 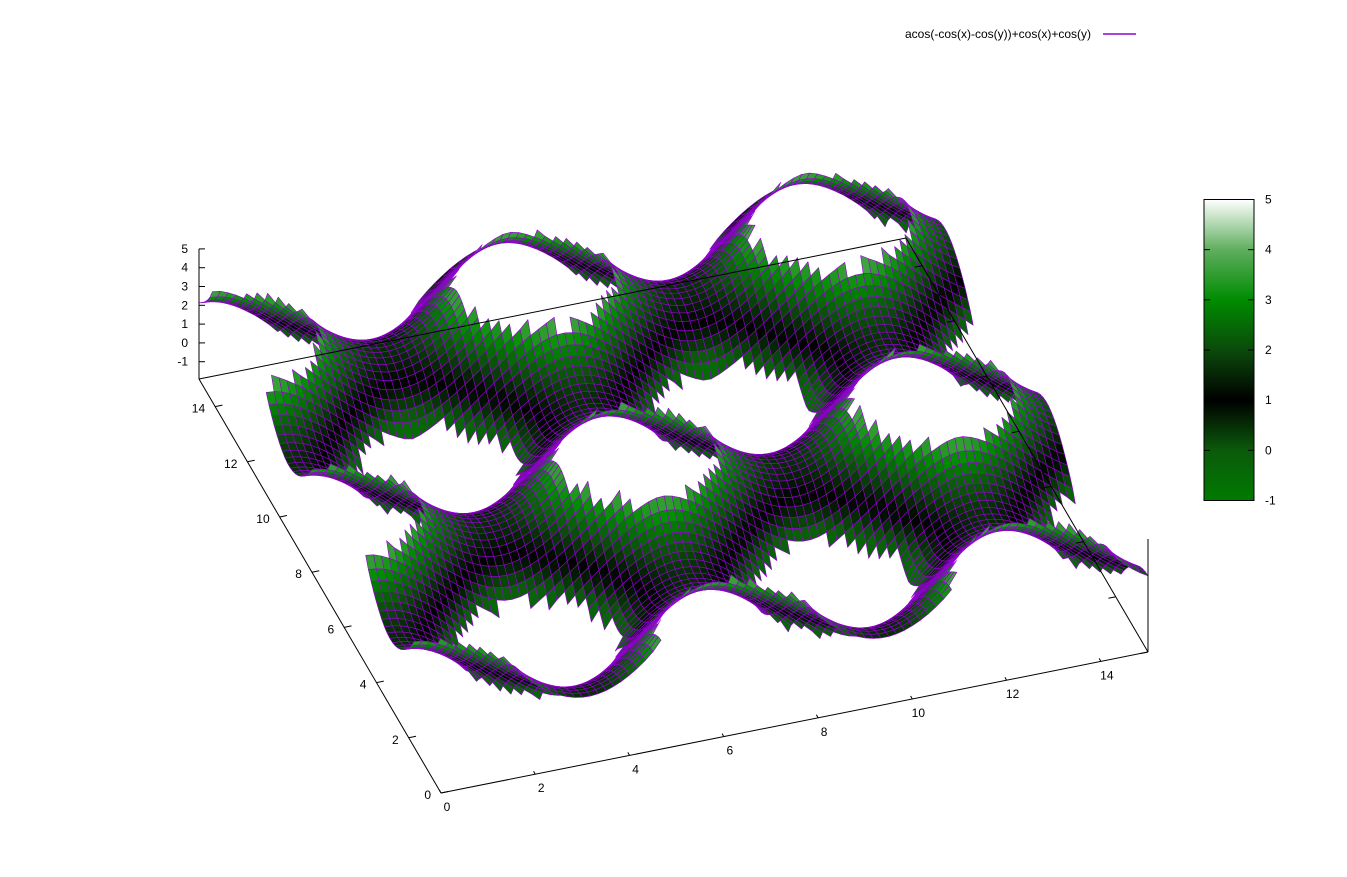 What do you see at coordinates (363, 685) in the screenshot?
I see `y-tick-label: 4` at bounding box center [363, 685].